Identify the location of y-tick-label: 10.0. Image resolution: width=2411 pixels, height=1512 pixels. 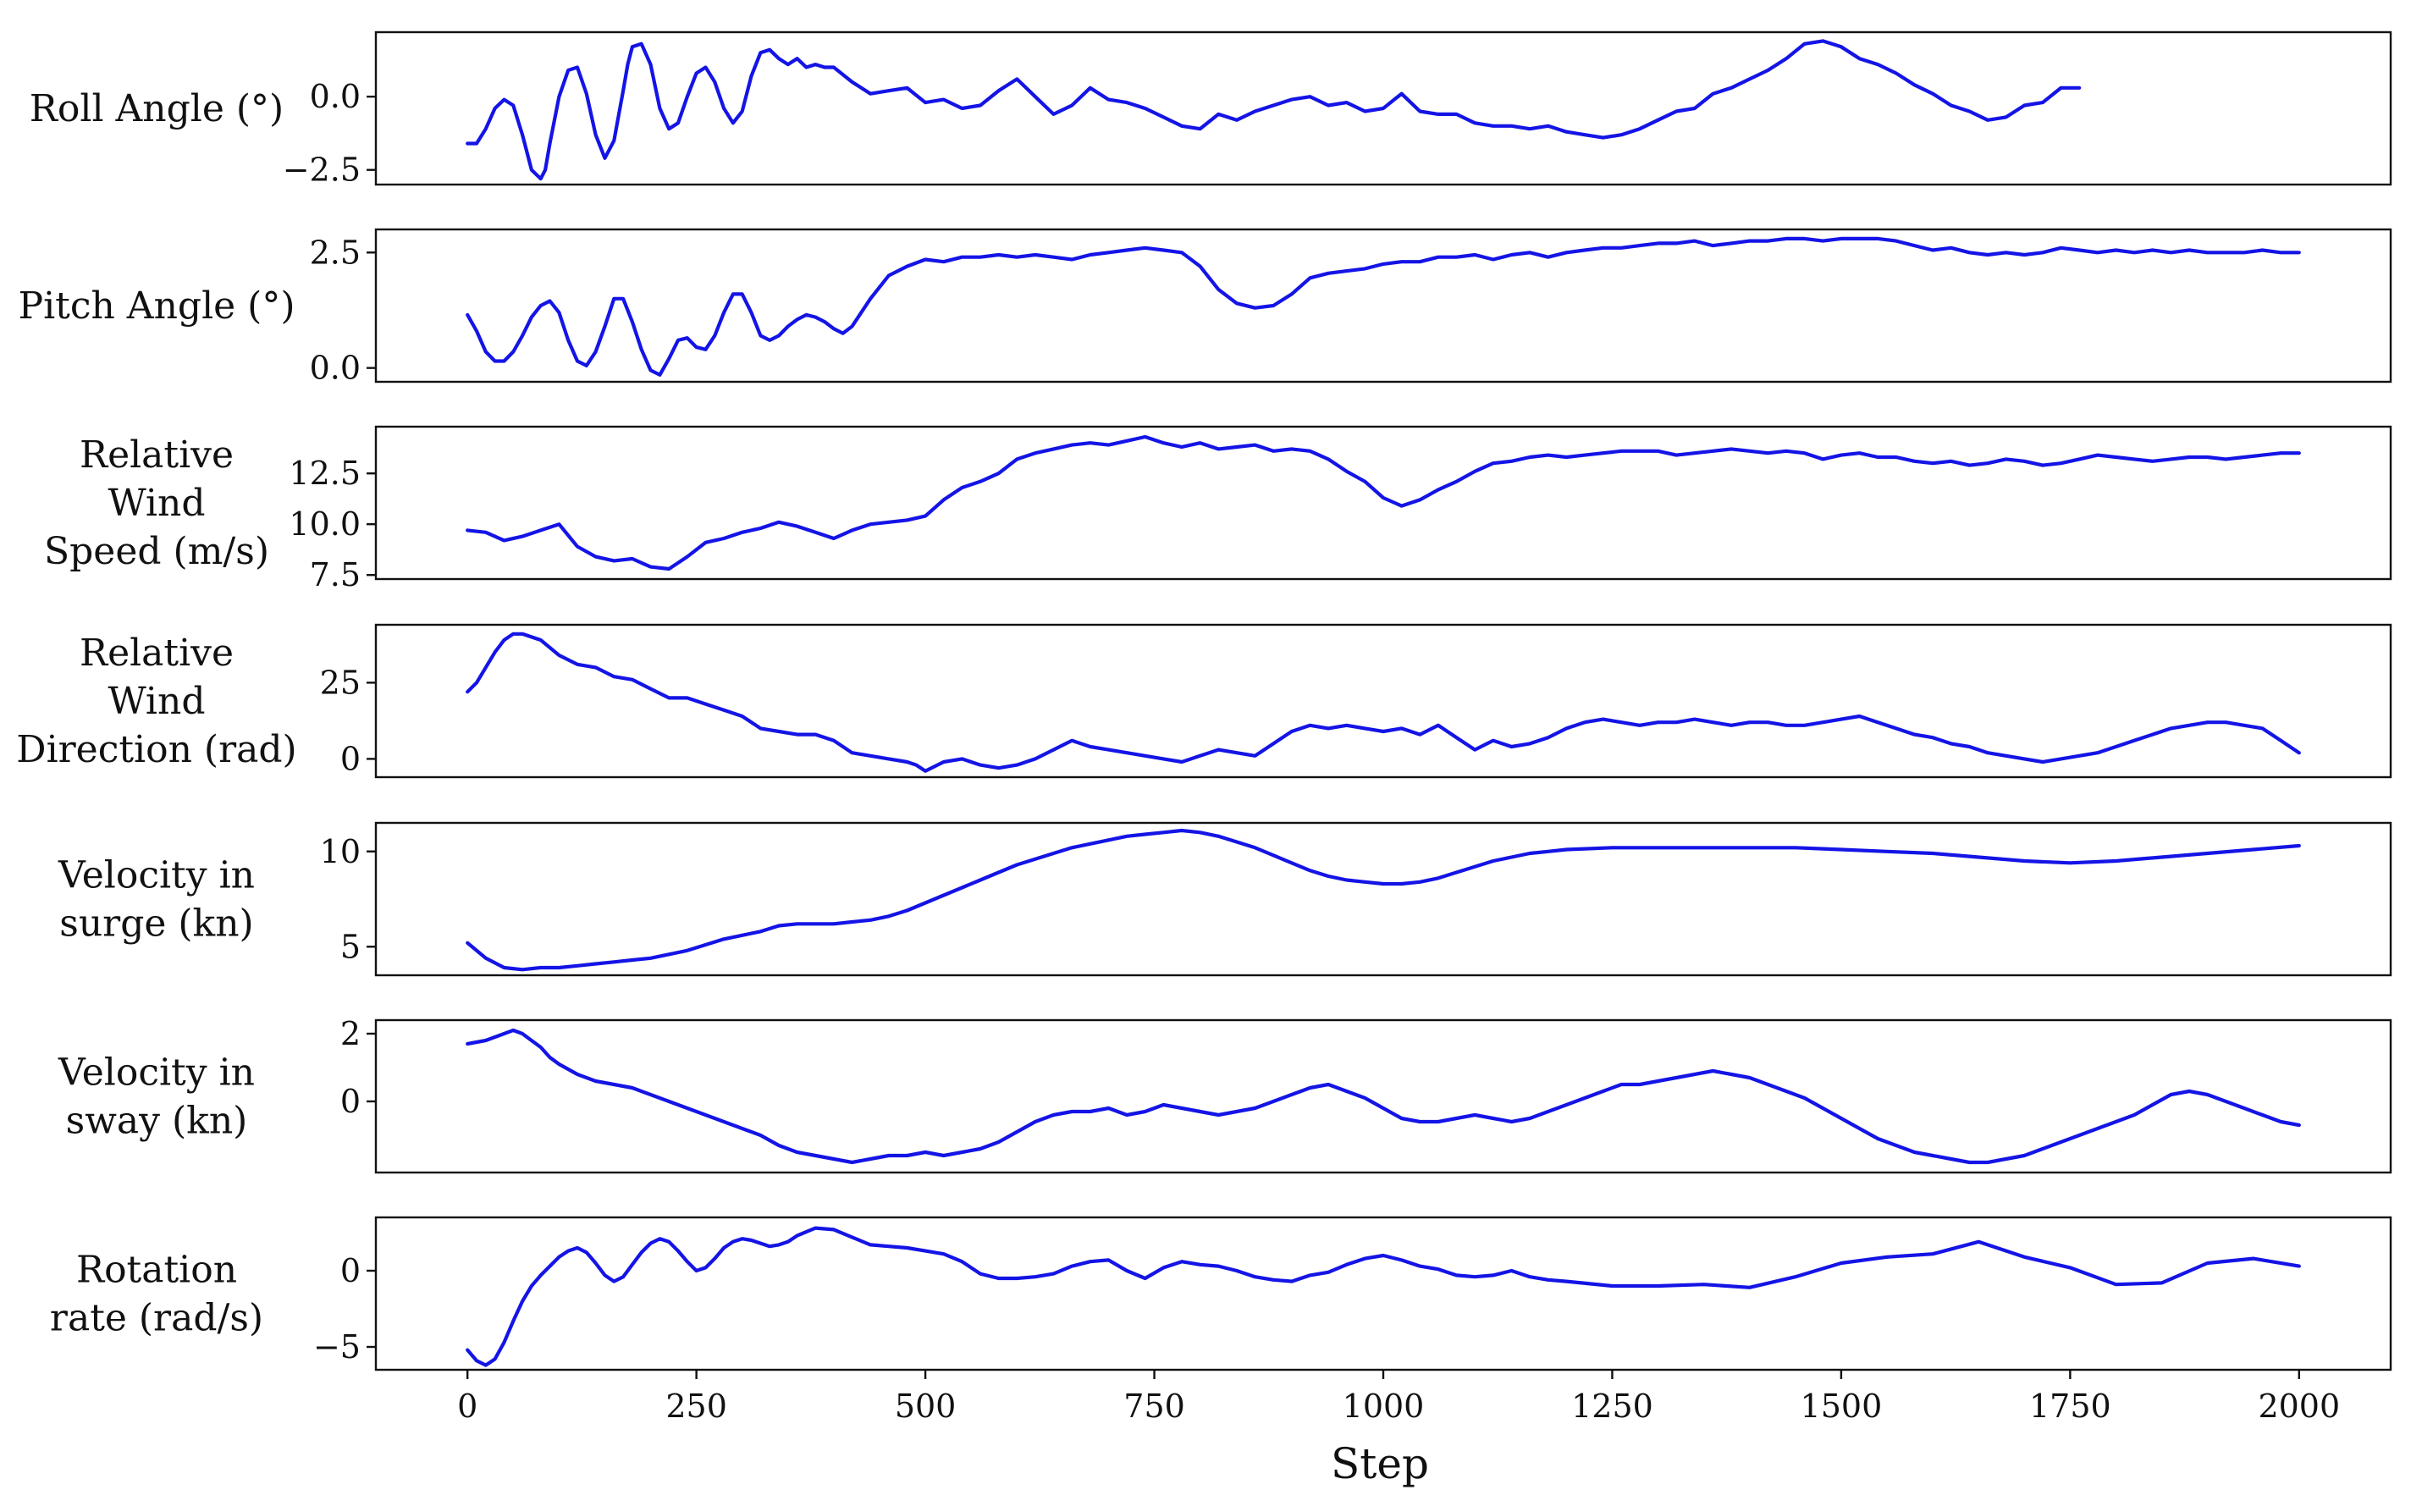
(325, 524).